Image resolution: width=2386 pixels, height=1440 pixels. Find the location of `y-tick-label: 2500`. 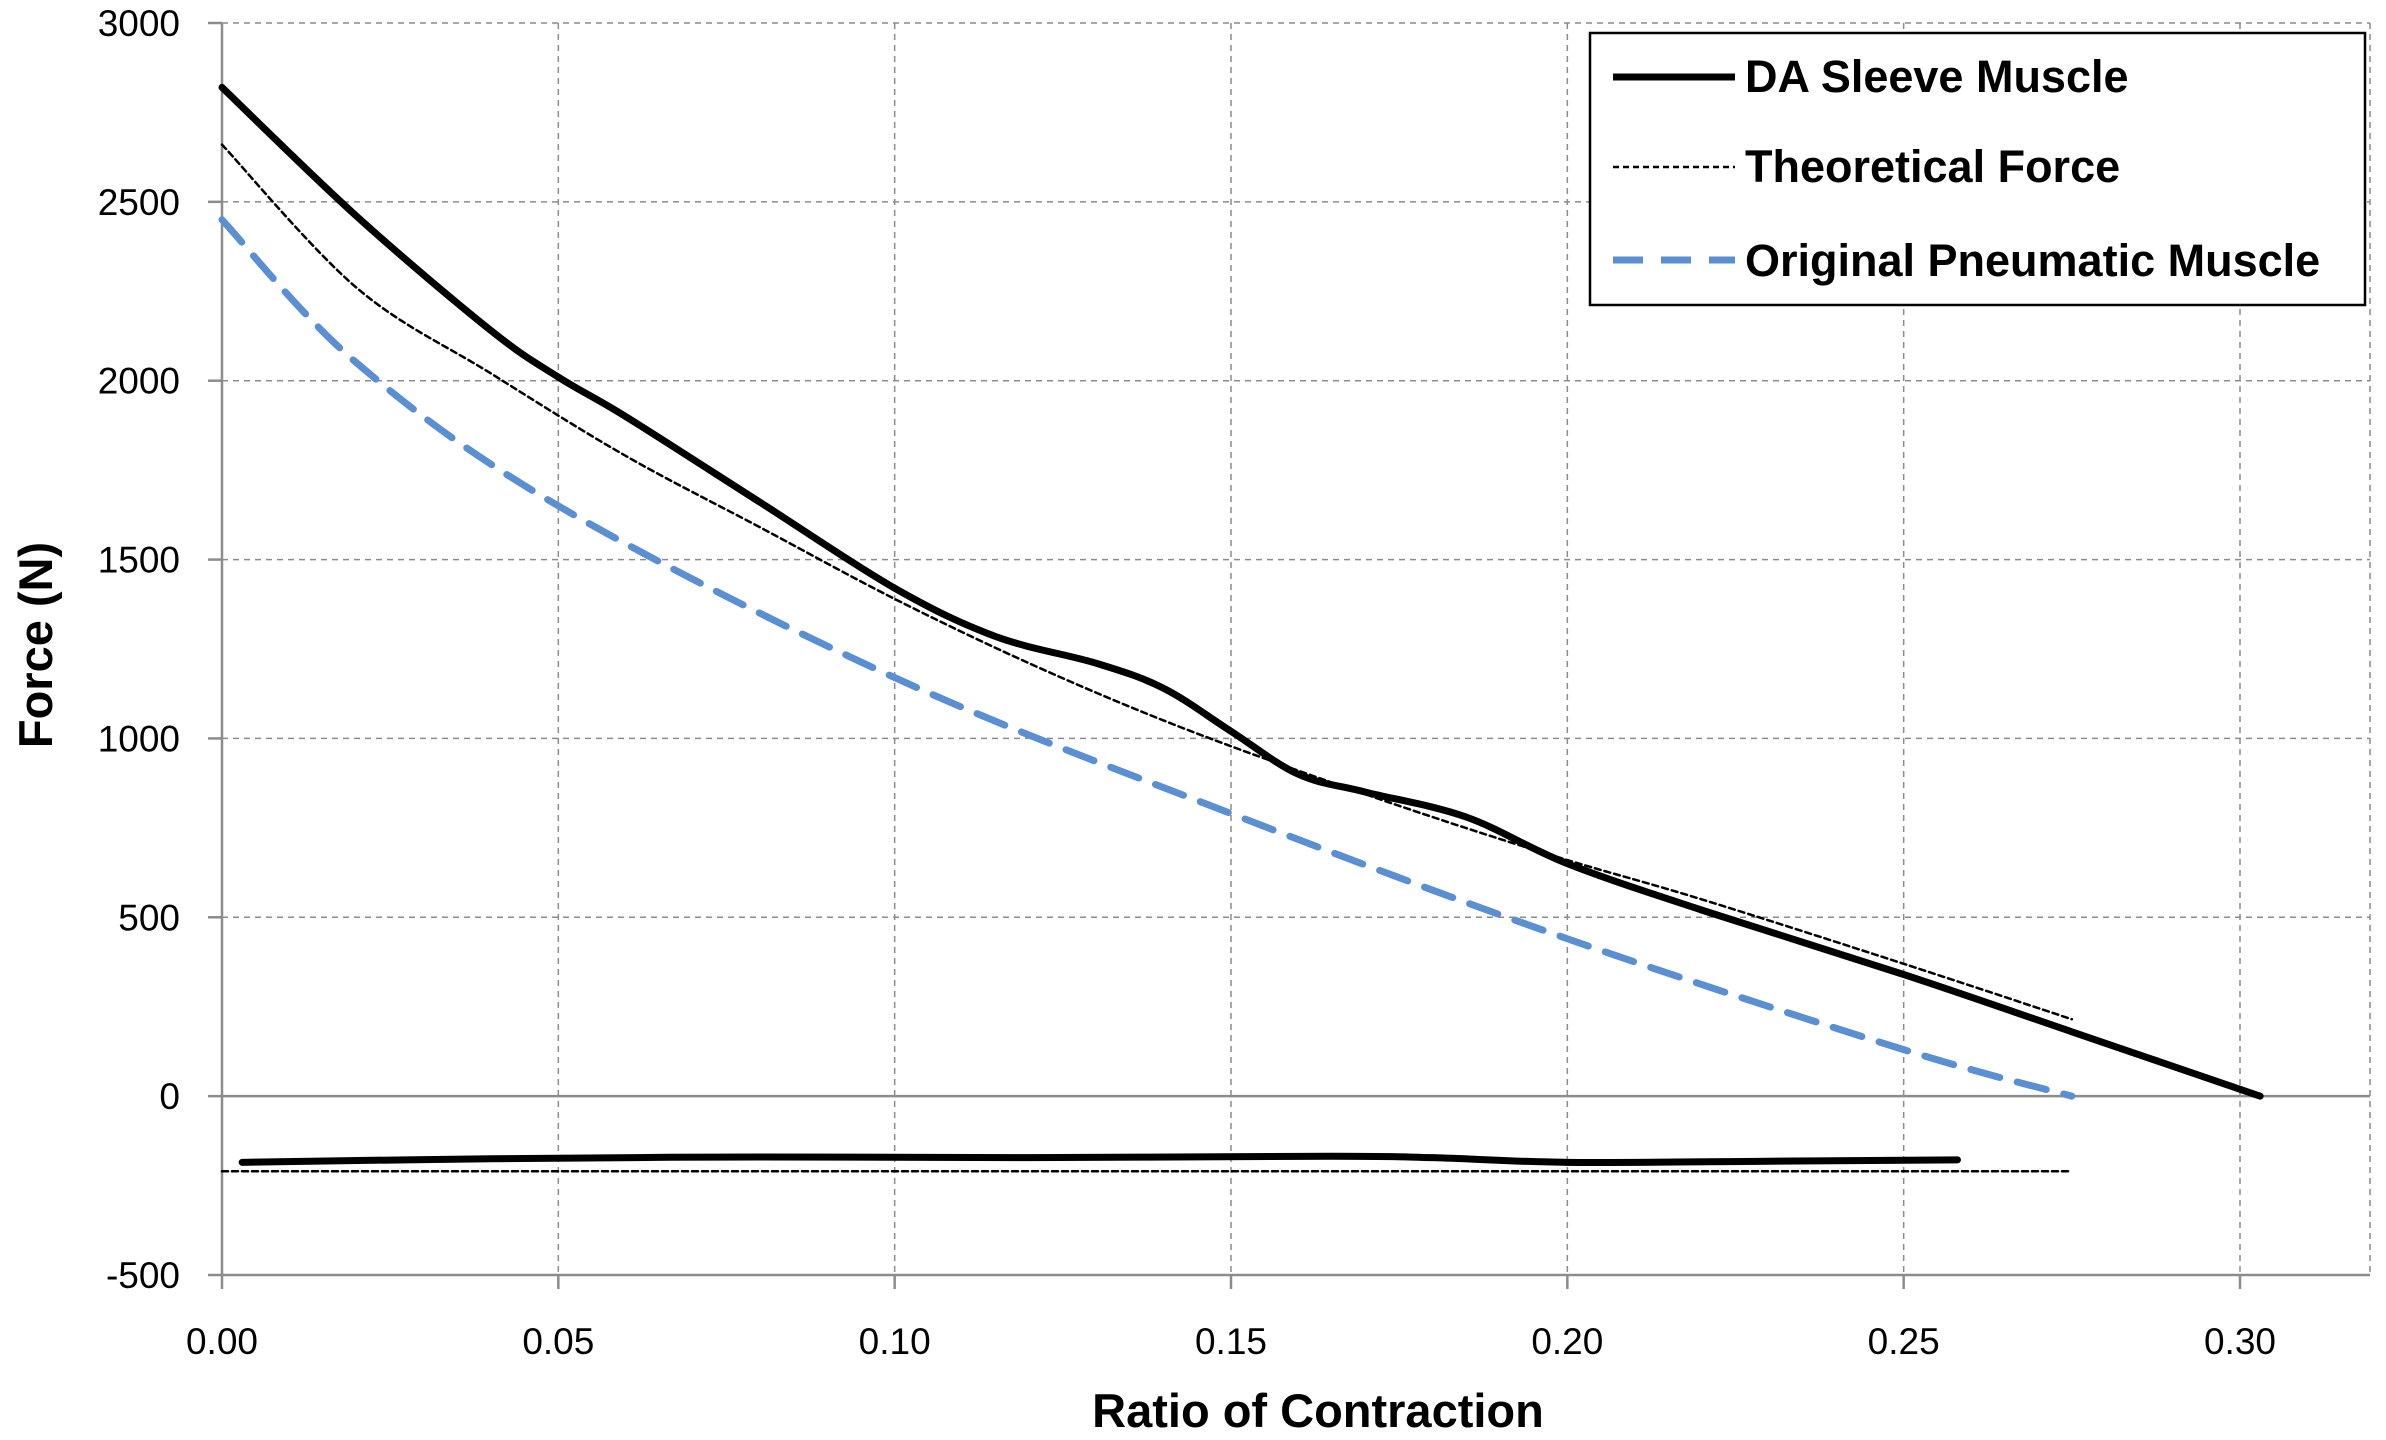

y-tick-label: 2500 is located at coordinates (139, 202).